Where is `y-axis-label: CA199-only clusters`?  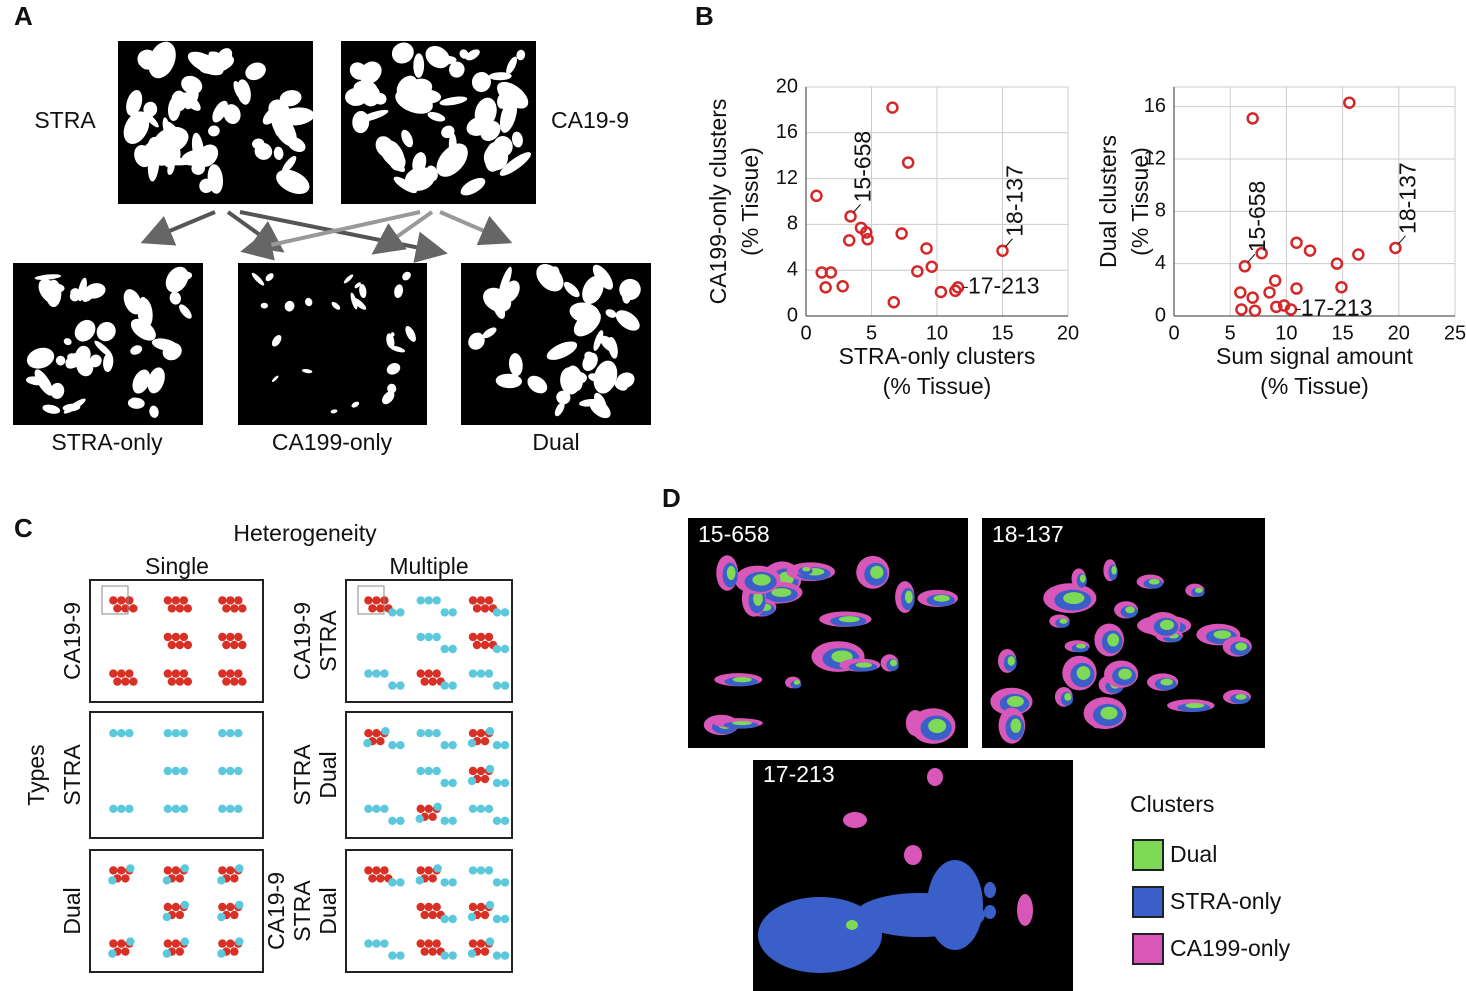
y-axis-label: CA199-only clusters is located at coordinates (718, 202).